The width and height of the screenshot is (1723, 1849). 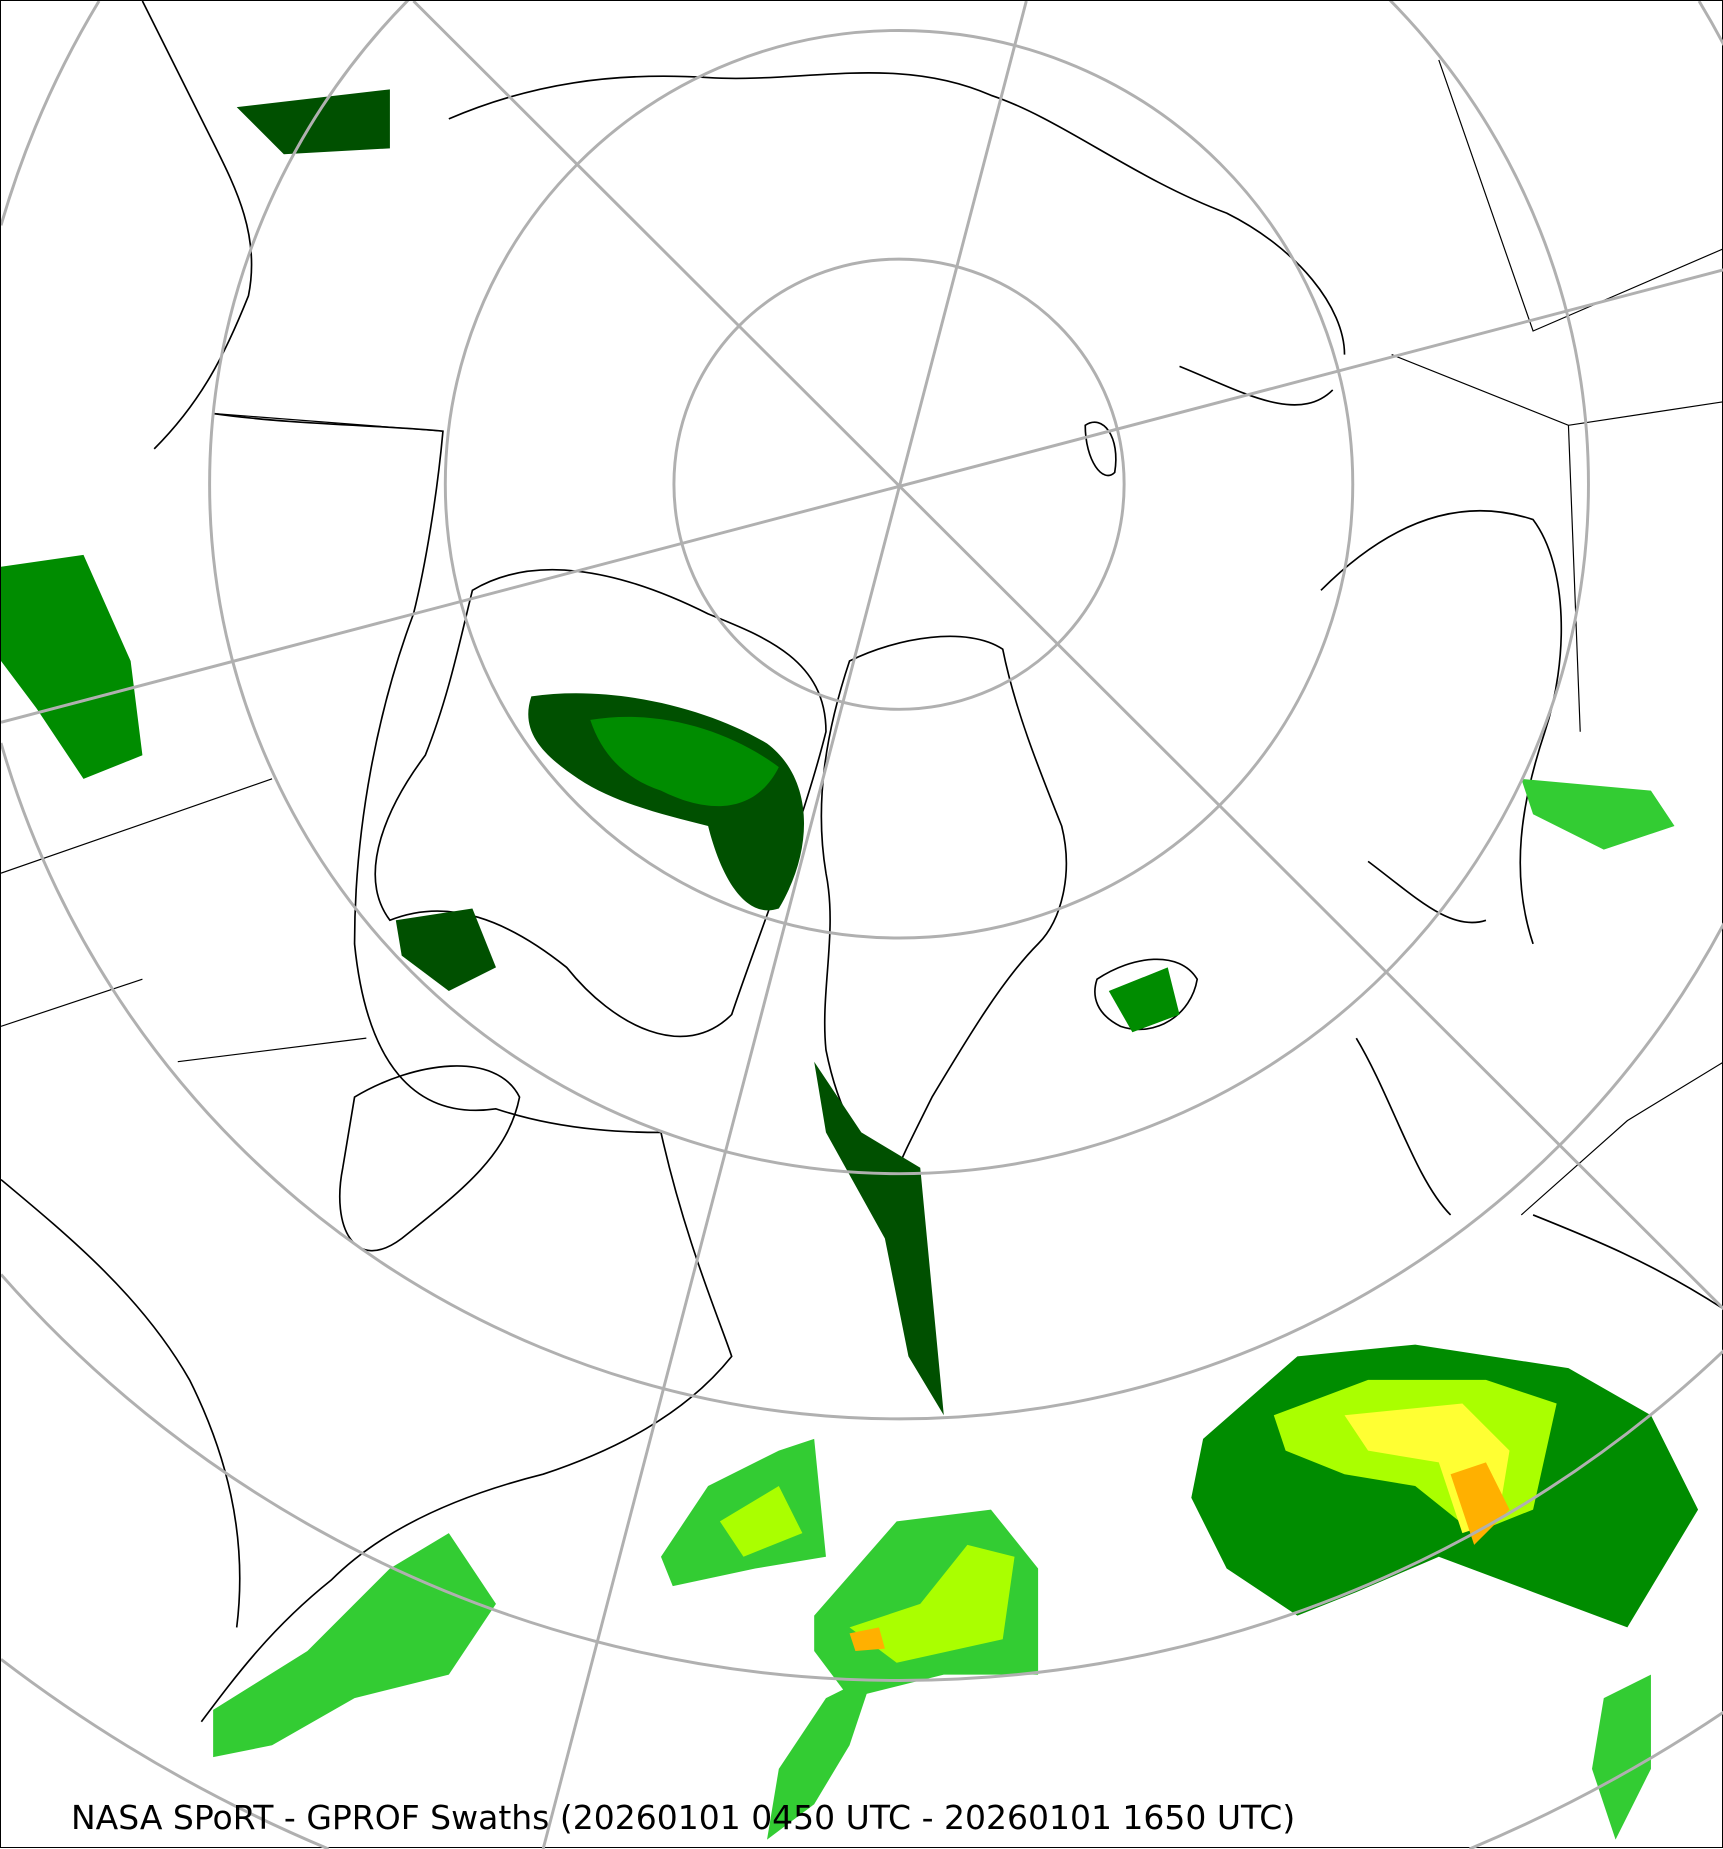 I want to click on canadian-arctic-coast, so click(x=600, y=803).